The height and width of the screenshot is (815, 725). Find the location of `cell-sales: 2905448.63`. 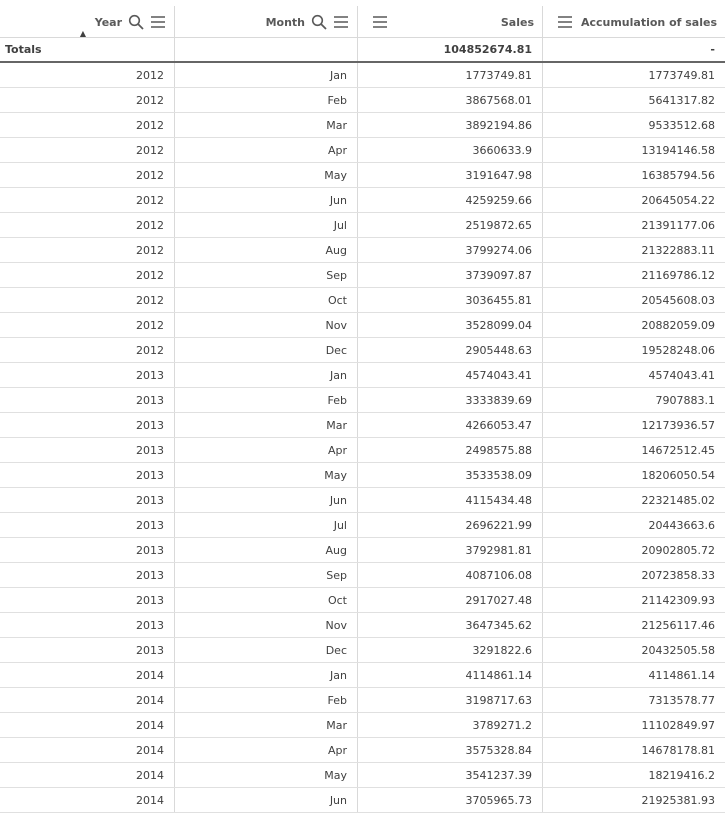

cell-sales: 2905448.63 is located at coordinates (450, 350).